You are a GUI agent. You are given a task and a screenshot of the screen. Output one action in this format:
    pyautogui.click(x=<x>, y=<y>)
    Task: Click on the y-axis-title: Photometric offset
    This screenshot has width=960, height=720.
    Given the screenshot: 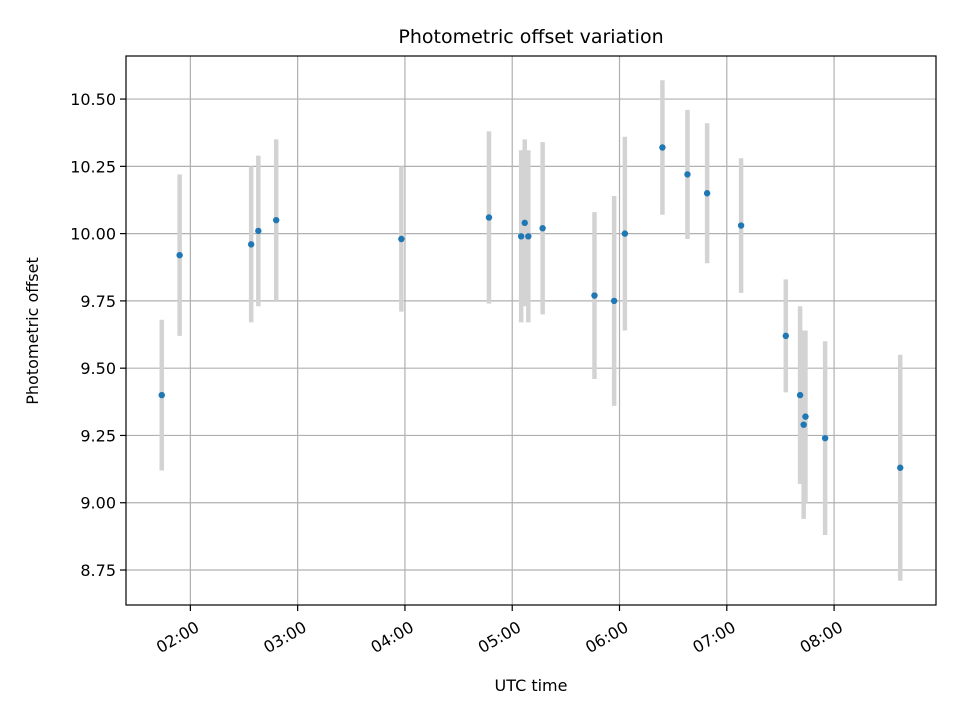 What is the action you would take?
    pyautogui.click(x=32, y=331)
    